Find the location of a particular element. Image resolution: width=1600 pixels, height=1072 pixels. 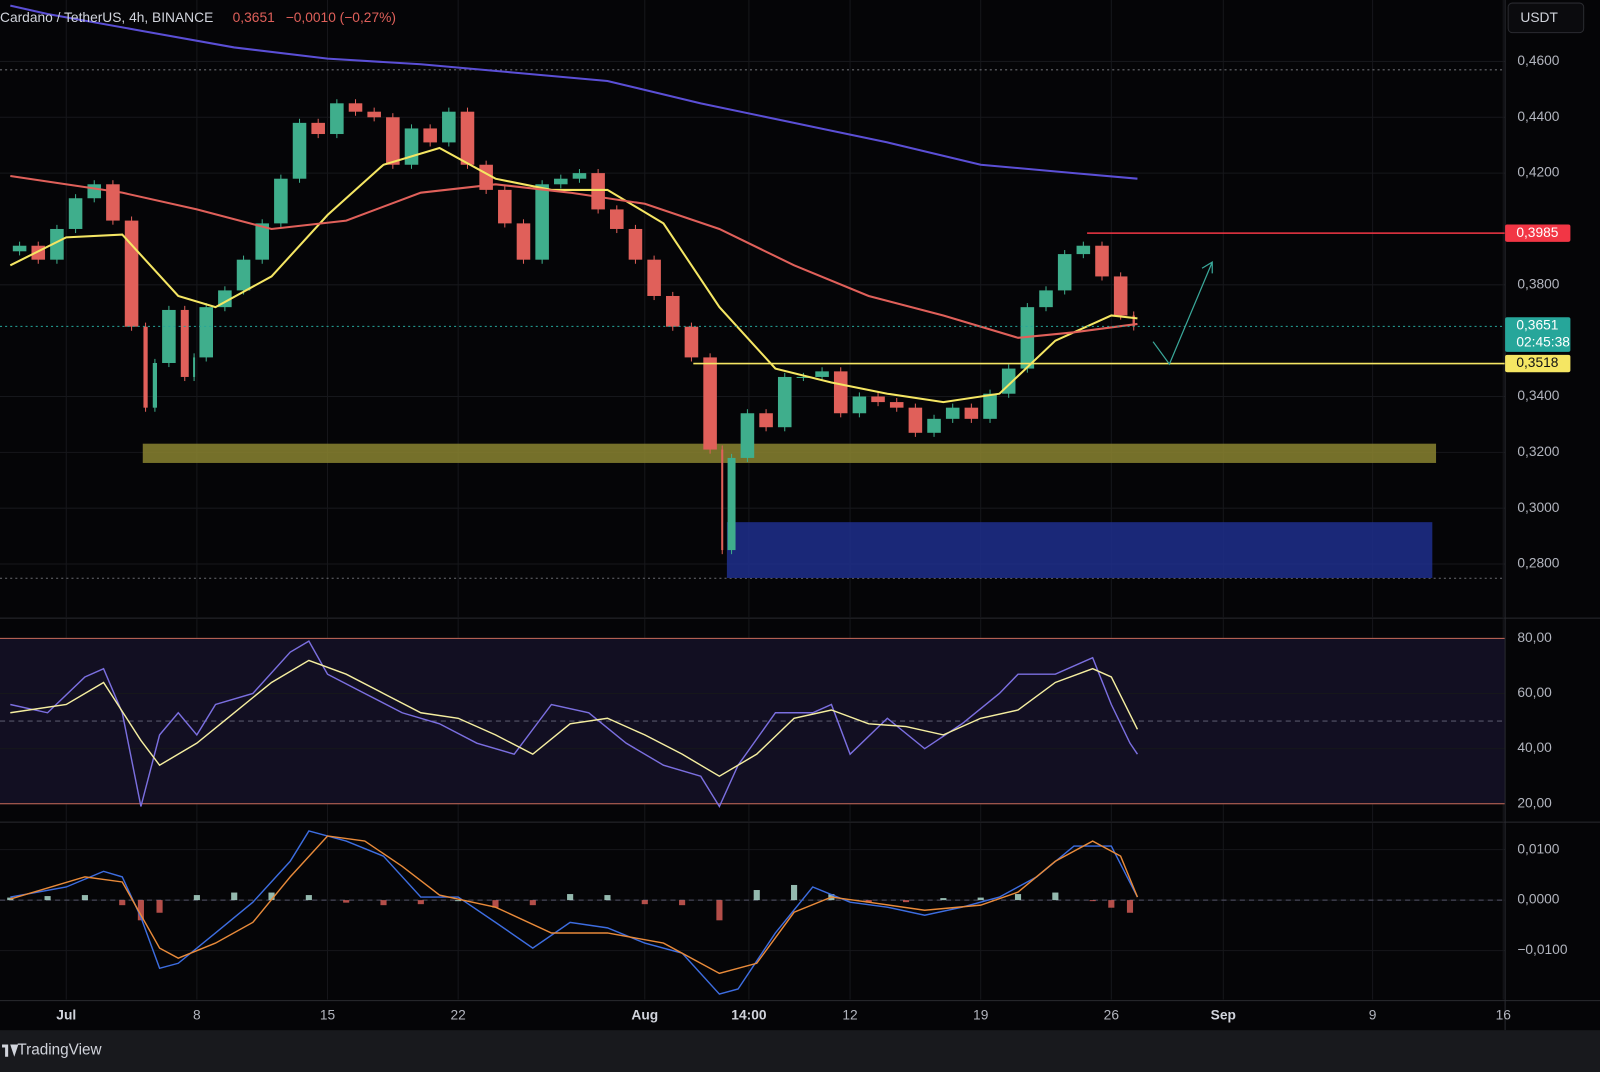

y-tick-label: 0,3200 is located at coordinates (1538, 451).